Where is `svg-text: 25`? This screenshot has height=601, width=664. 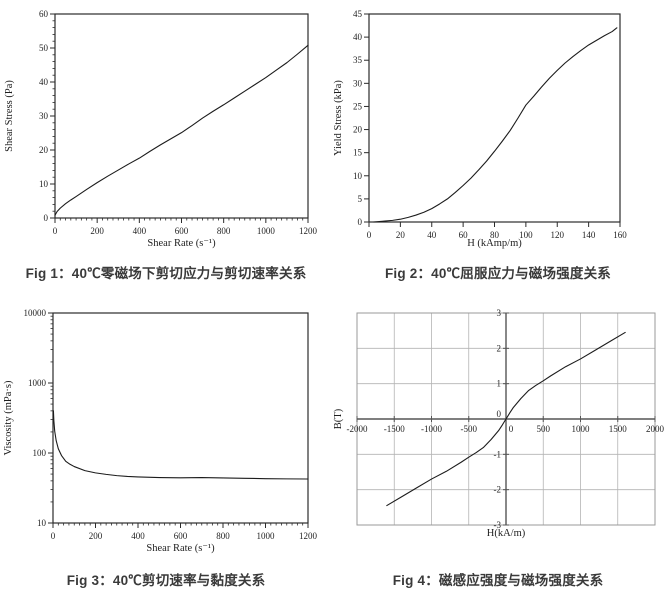 svg-text: 25 is located at coordinates (358, 106).